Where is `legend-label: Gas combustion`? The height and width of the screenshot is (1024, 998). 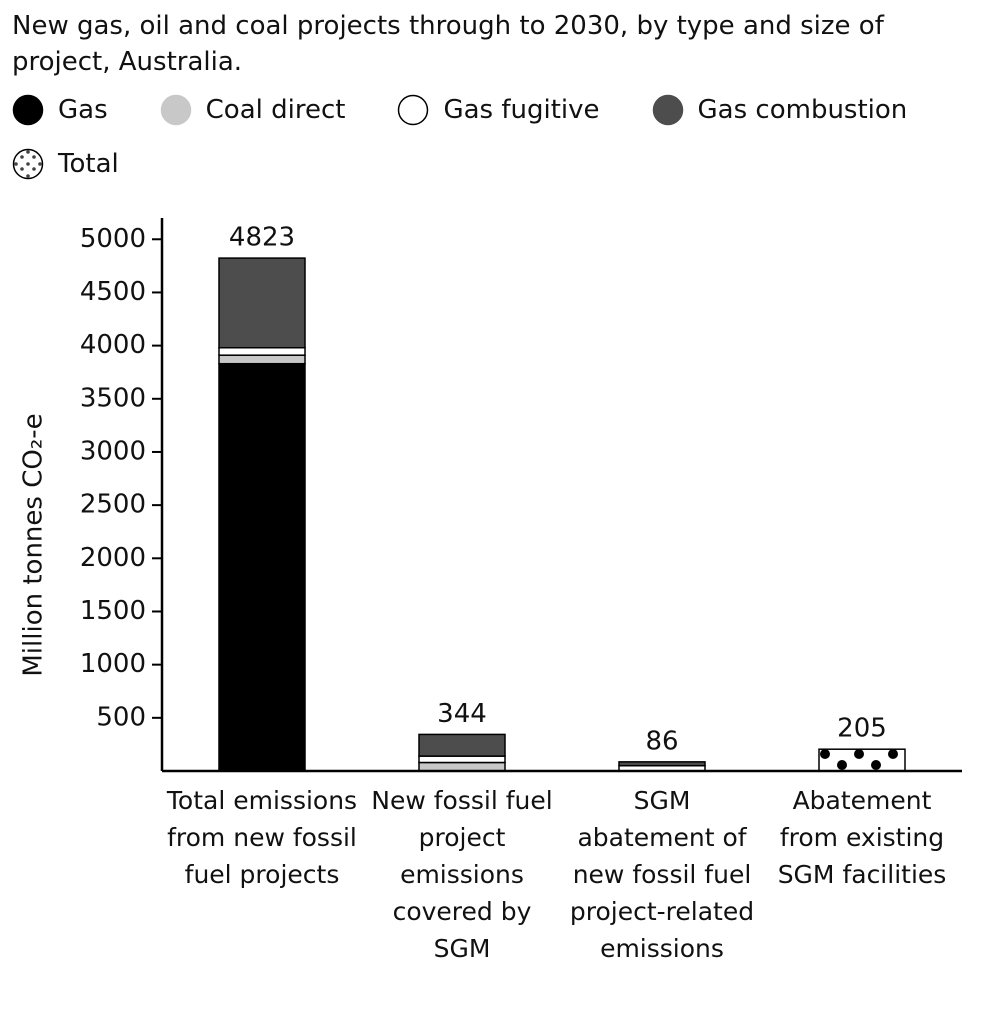
legend-label: Gas combustion is located at coordinates (802, 110).